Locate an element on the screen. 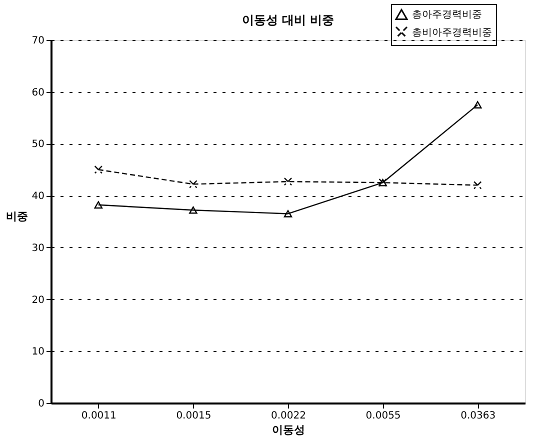  y-tick-label: 60 is located at coordinates (38, 92).